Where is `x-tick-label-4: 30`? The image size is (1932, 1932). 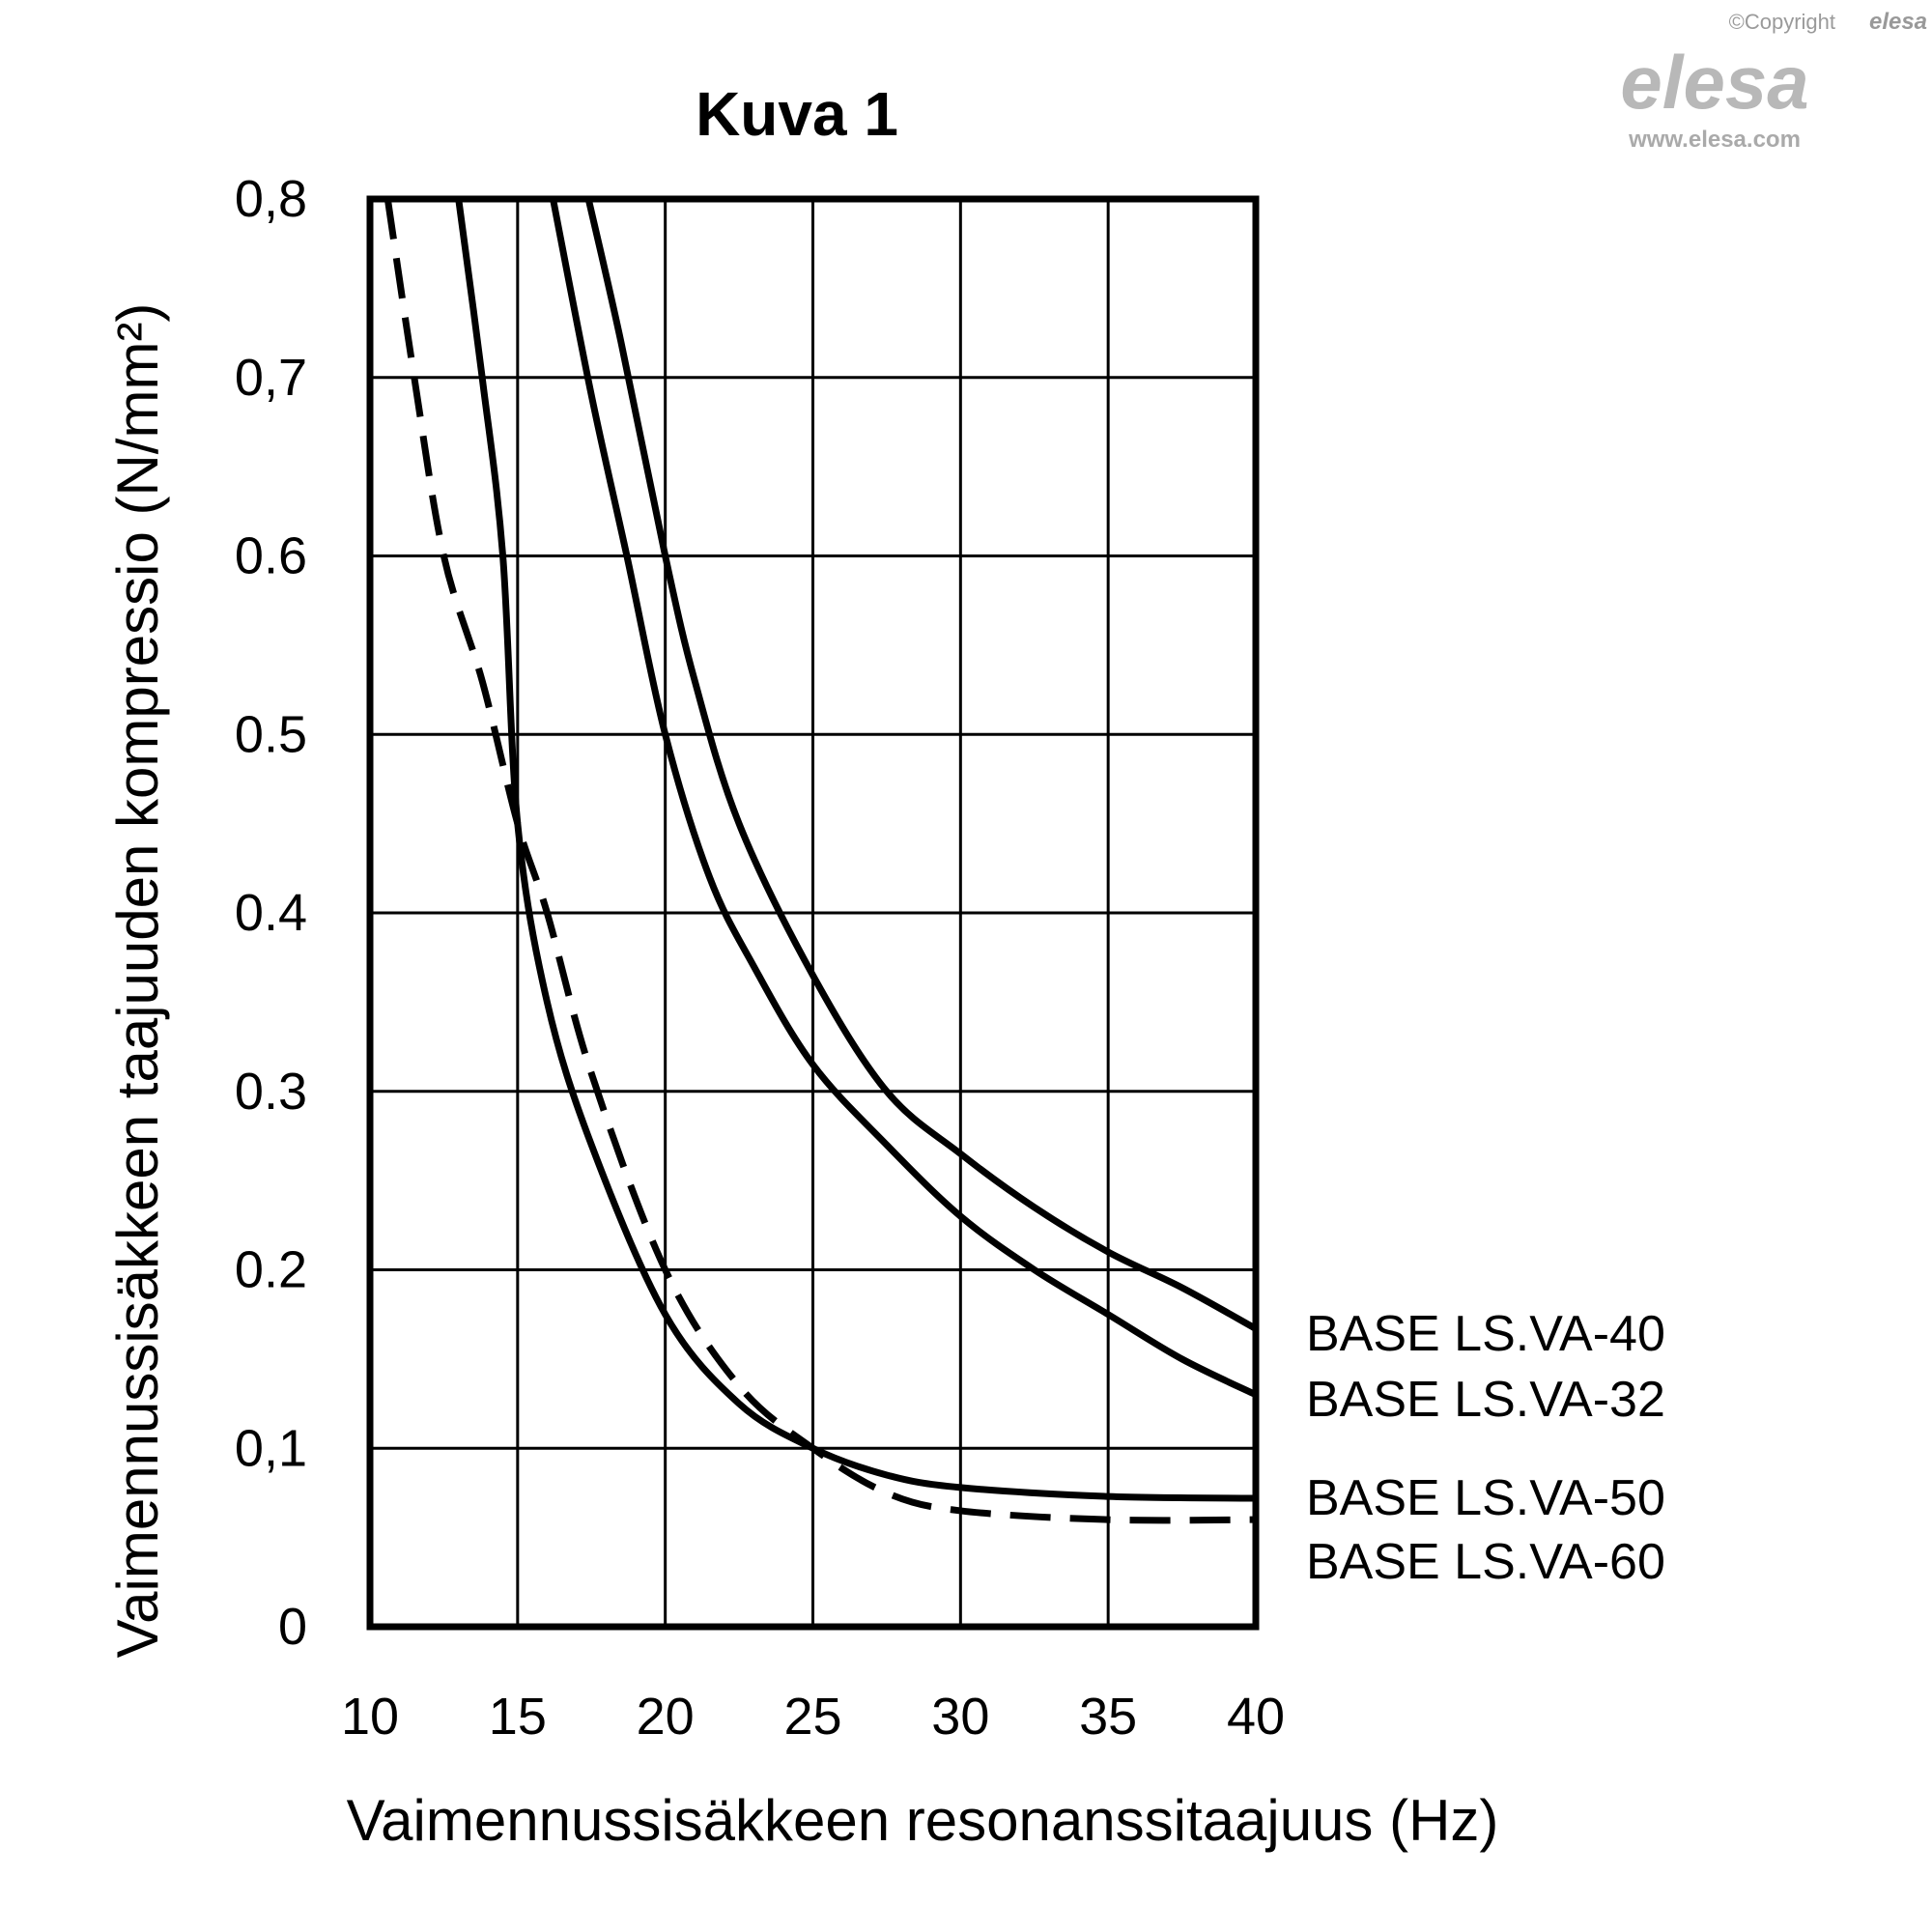
x-tick-label-4: 30 is located at coordinates (960, 1717).